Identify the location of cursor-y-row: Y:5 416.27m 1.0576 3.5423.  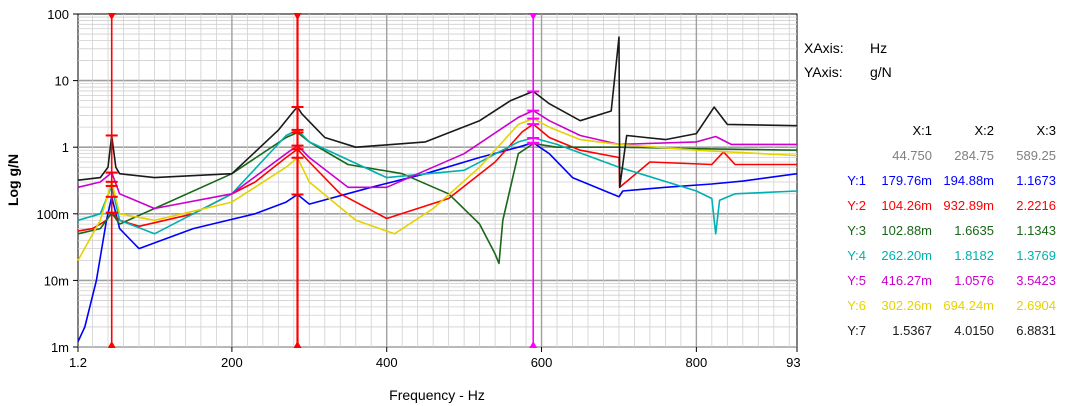
(928, 280).